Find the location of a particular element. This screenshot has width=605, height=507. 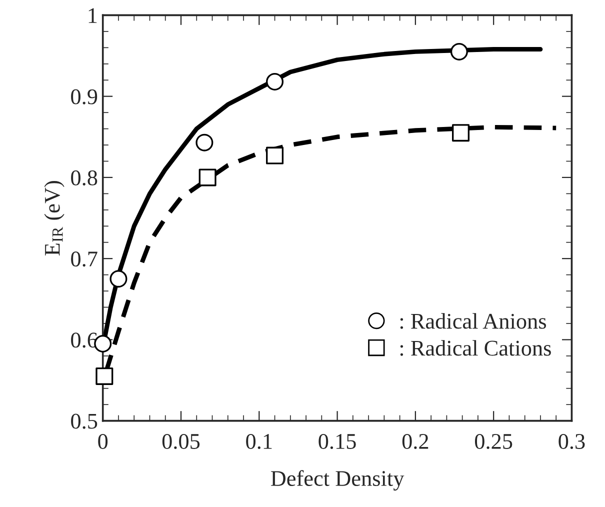

legend-label: : Radical Cations is located at coordinates (475, 348).